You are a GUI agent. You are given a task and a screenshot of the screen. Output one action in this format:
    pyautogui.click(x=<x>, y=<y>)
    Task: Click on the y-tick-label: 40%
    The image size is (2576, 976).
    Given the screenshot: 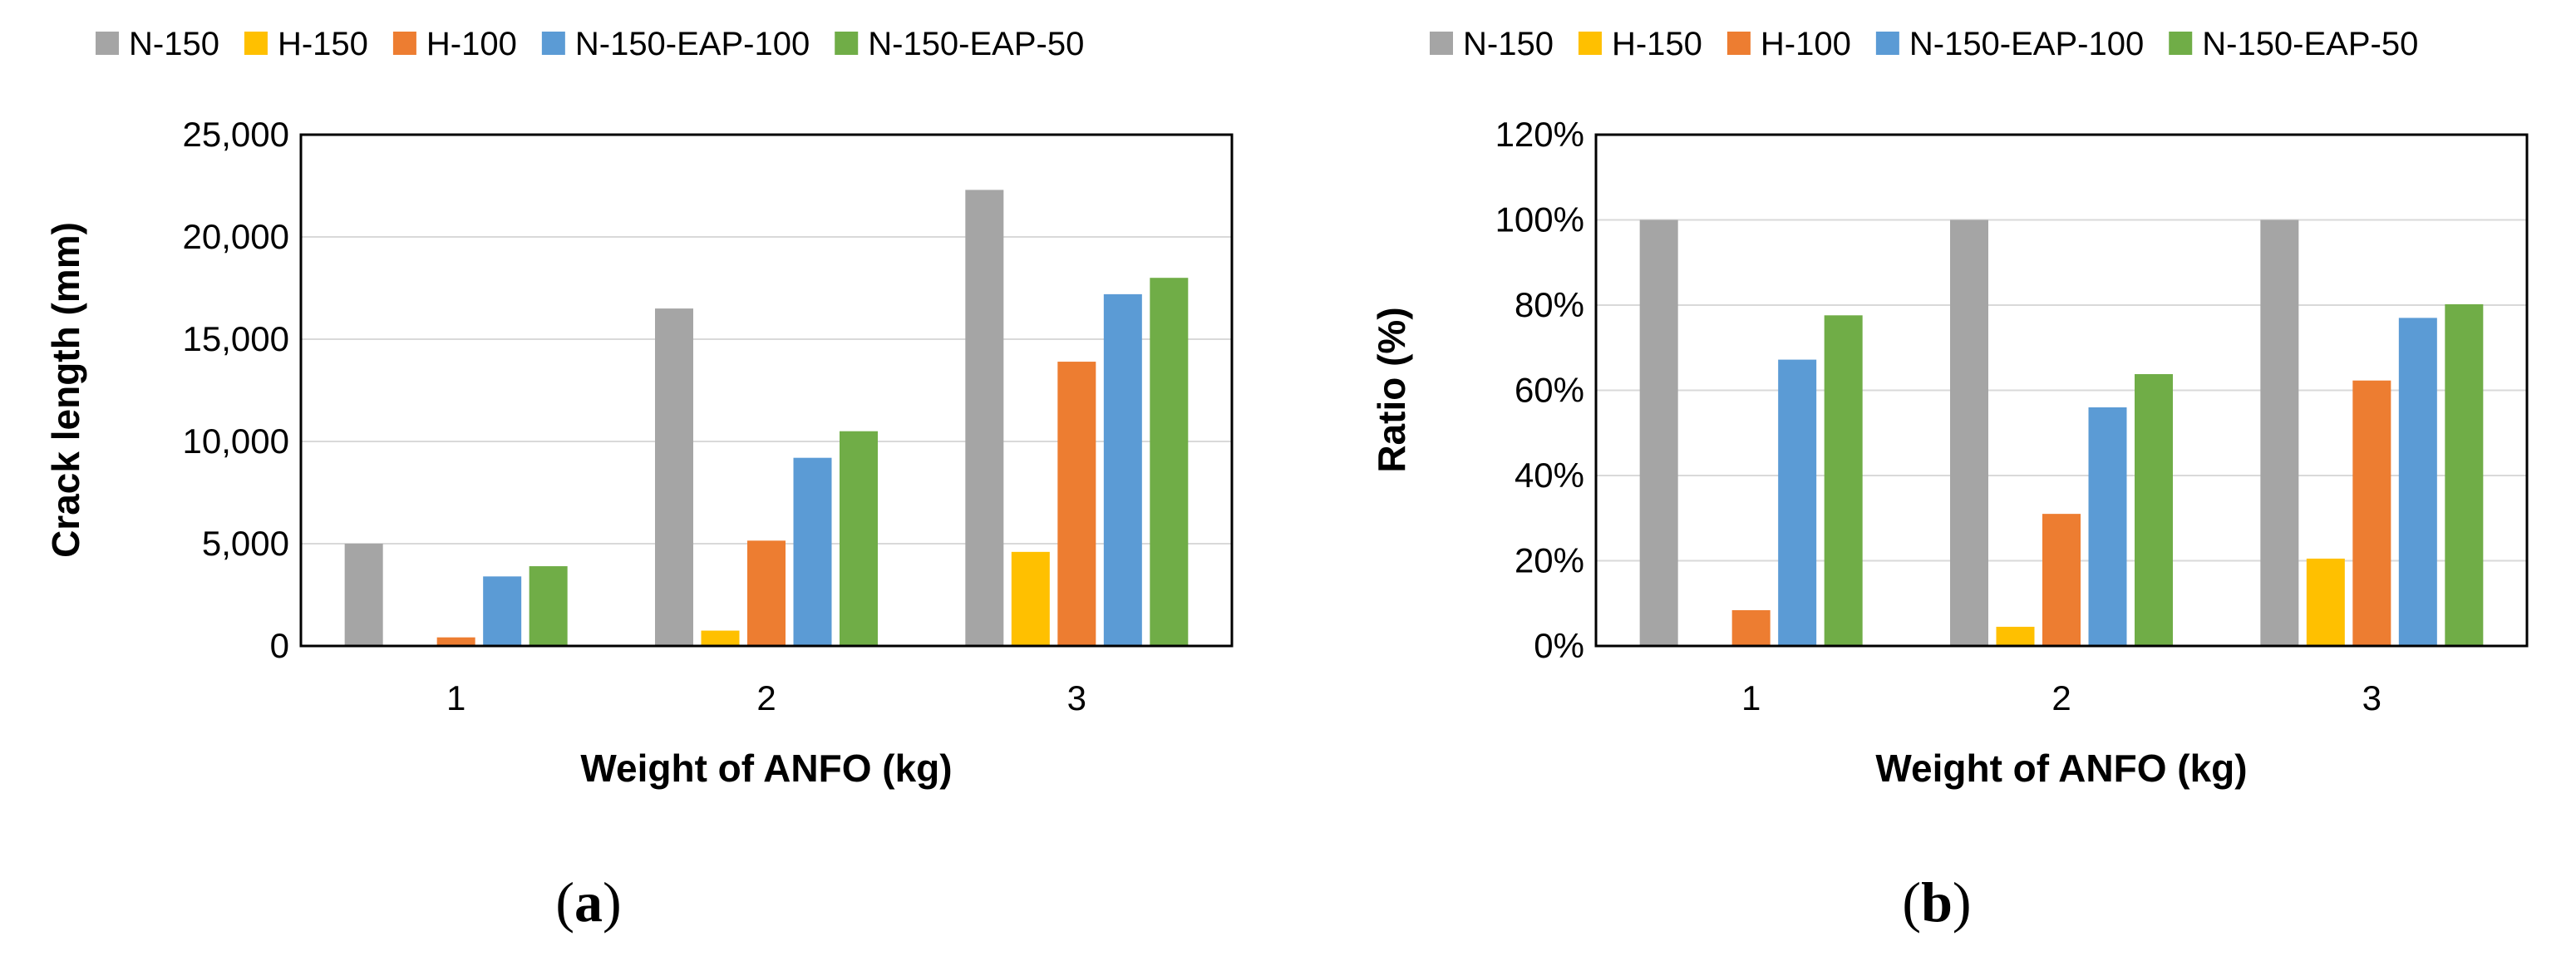 What is the action you would take?
    pyautogui.click(x=1549, y=475)
    